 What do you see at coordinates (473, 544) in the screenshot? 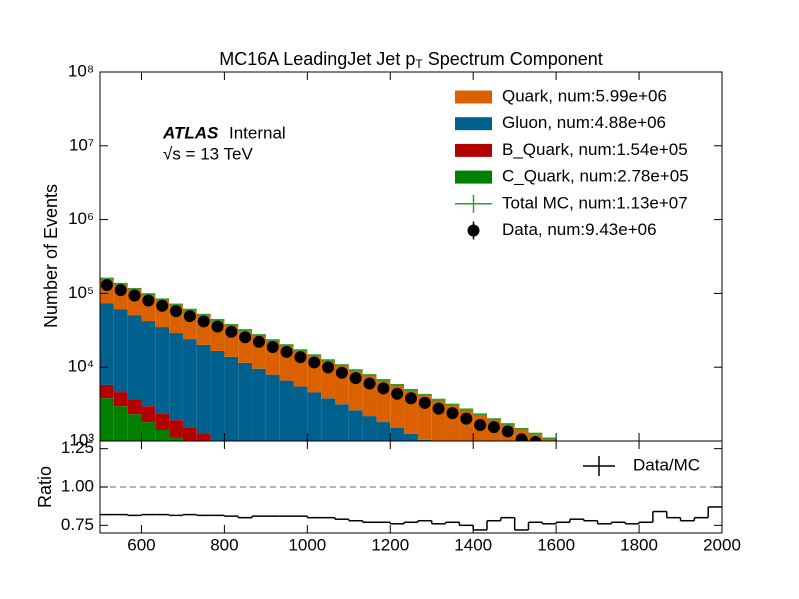
I see `x-tick-label: 1400` at bounding box center [473, 544].